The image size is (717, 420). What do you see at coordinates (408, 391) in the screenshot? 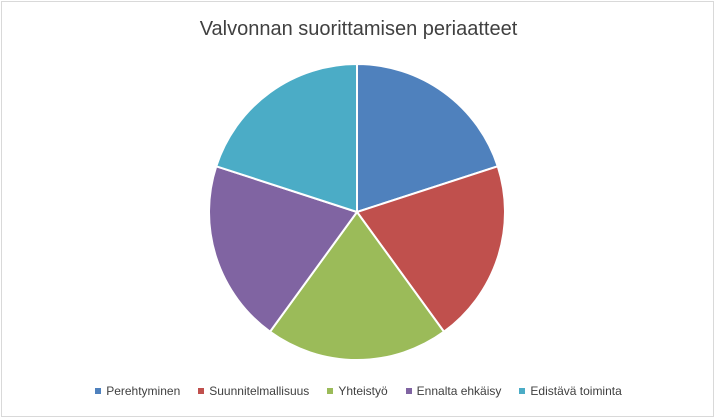
I see `legend-marker-ennalta-ehkaisy` at bounding box center [408, 391].